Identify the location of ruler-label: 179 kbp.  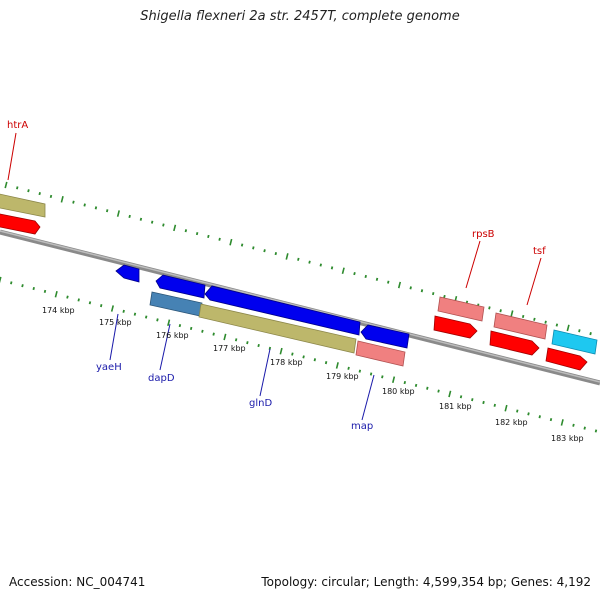
(342, 376).